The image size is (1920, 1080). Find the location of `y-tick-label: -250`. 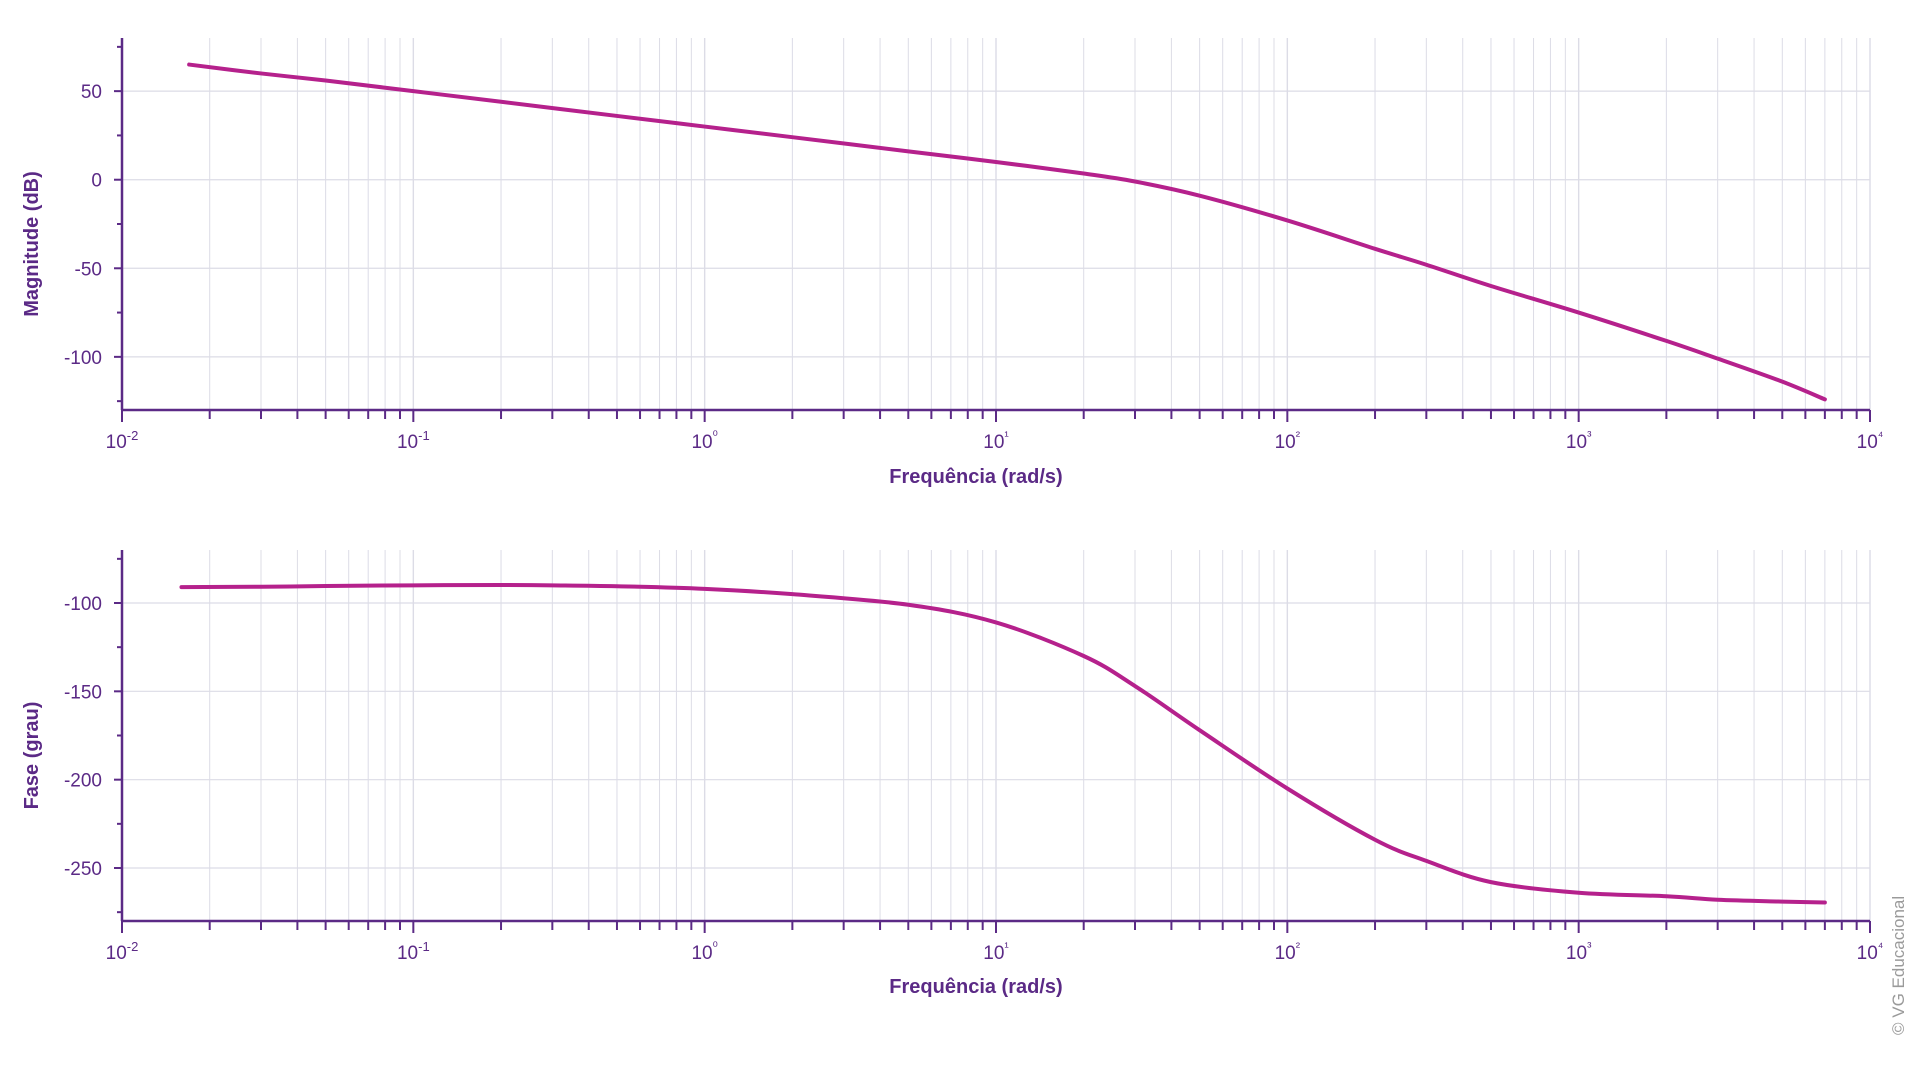

y-tick-label: -250 is located at coordinates (83, 869).